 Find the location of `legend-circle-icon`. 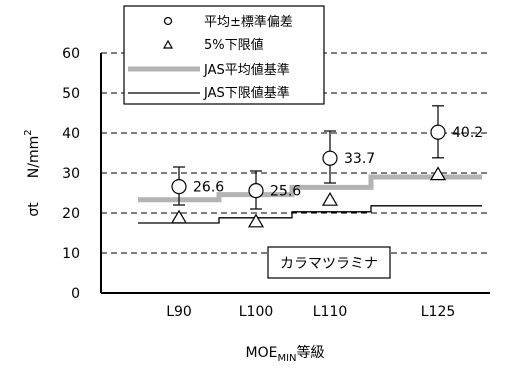

legend-circle-icon is located at coordinates (168, 21).